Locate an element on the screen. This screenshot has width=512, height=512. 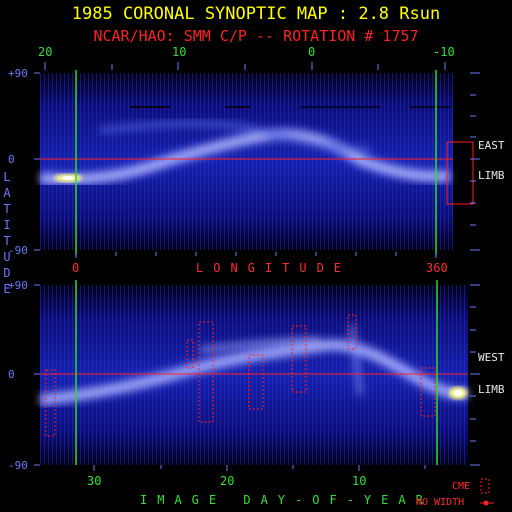
east-label: EAST is located at coordinates (491, 145).